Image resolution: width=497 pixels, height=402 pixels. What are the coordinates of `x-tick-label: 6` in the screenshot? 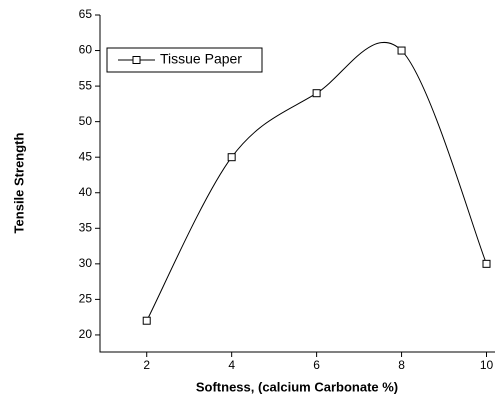 It's located at (316, 365).